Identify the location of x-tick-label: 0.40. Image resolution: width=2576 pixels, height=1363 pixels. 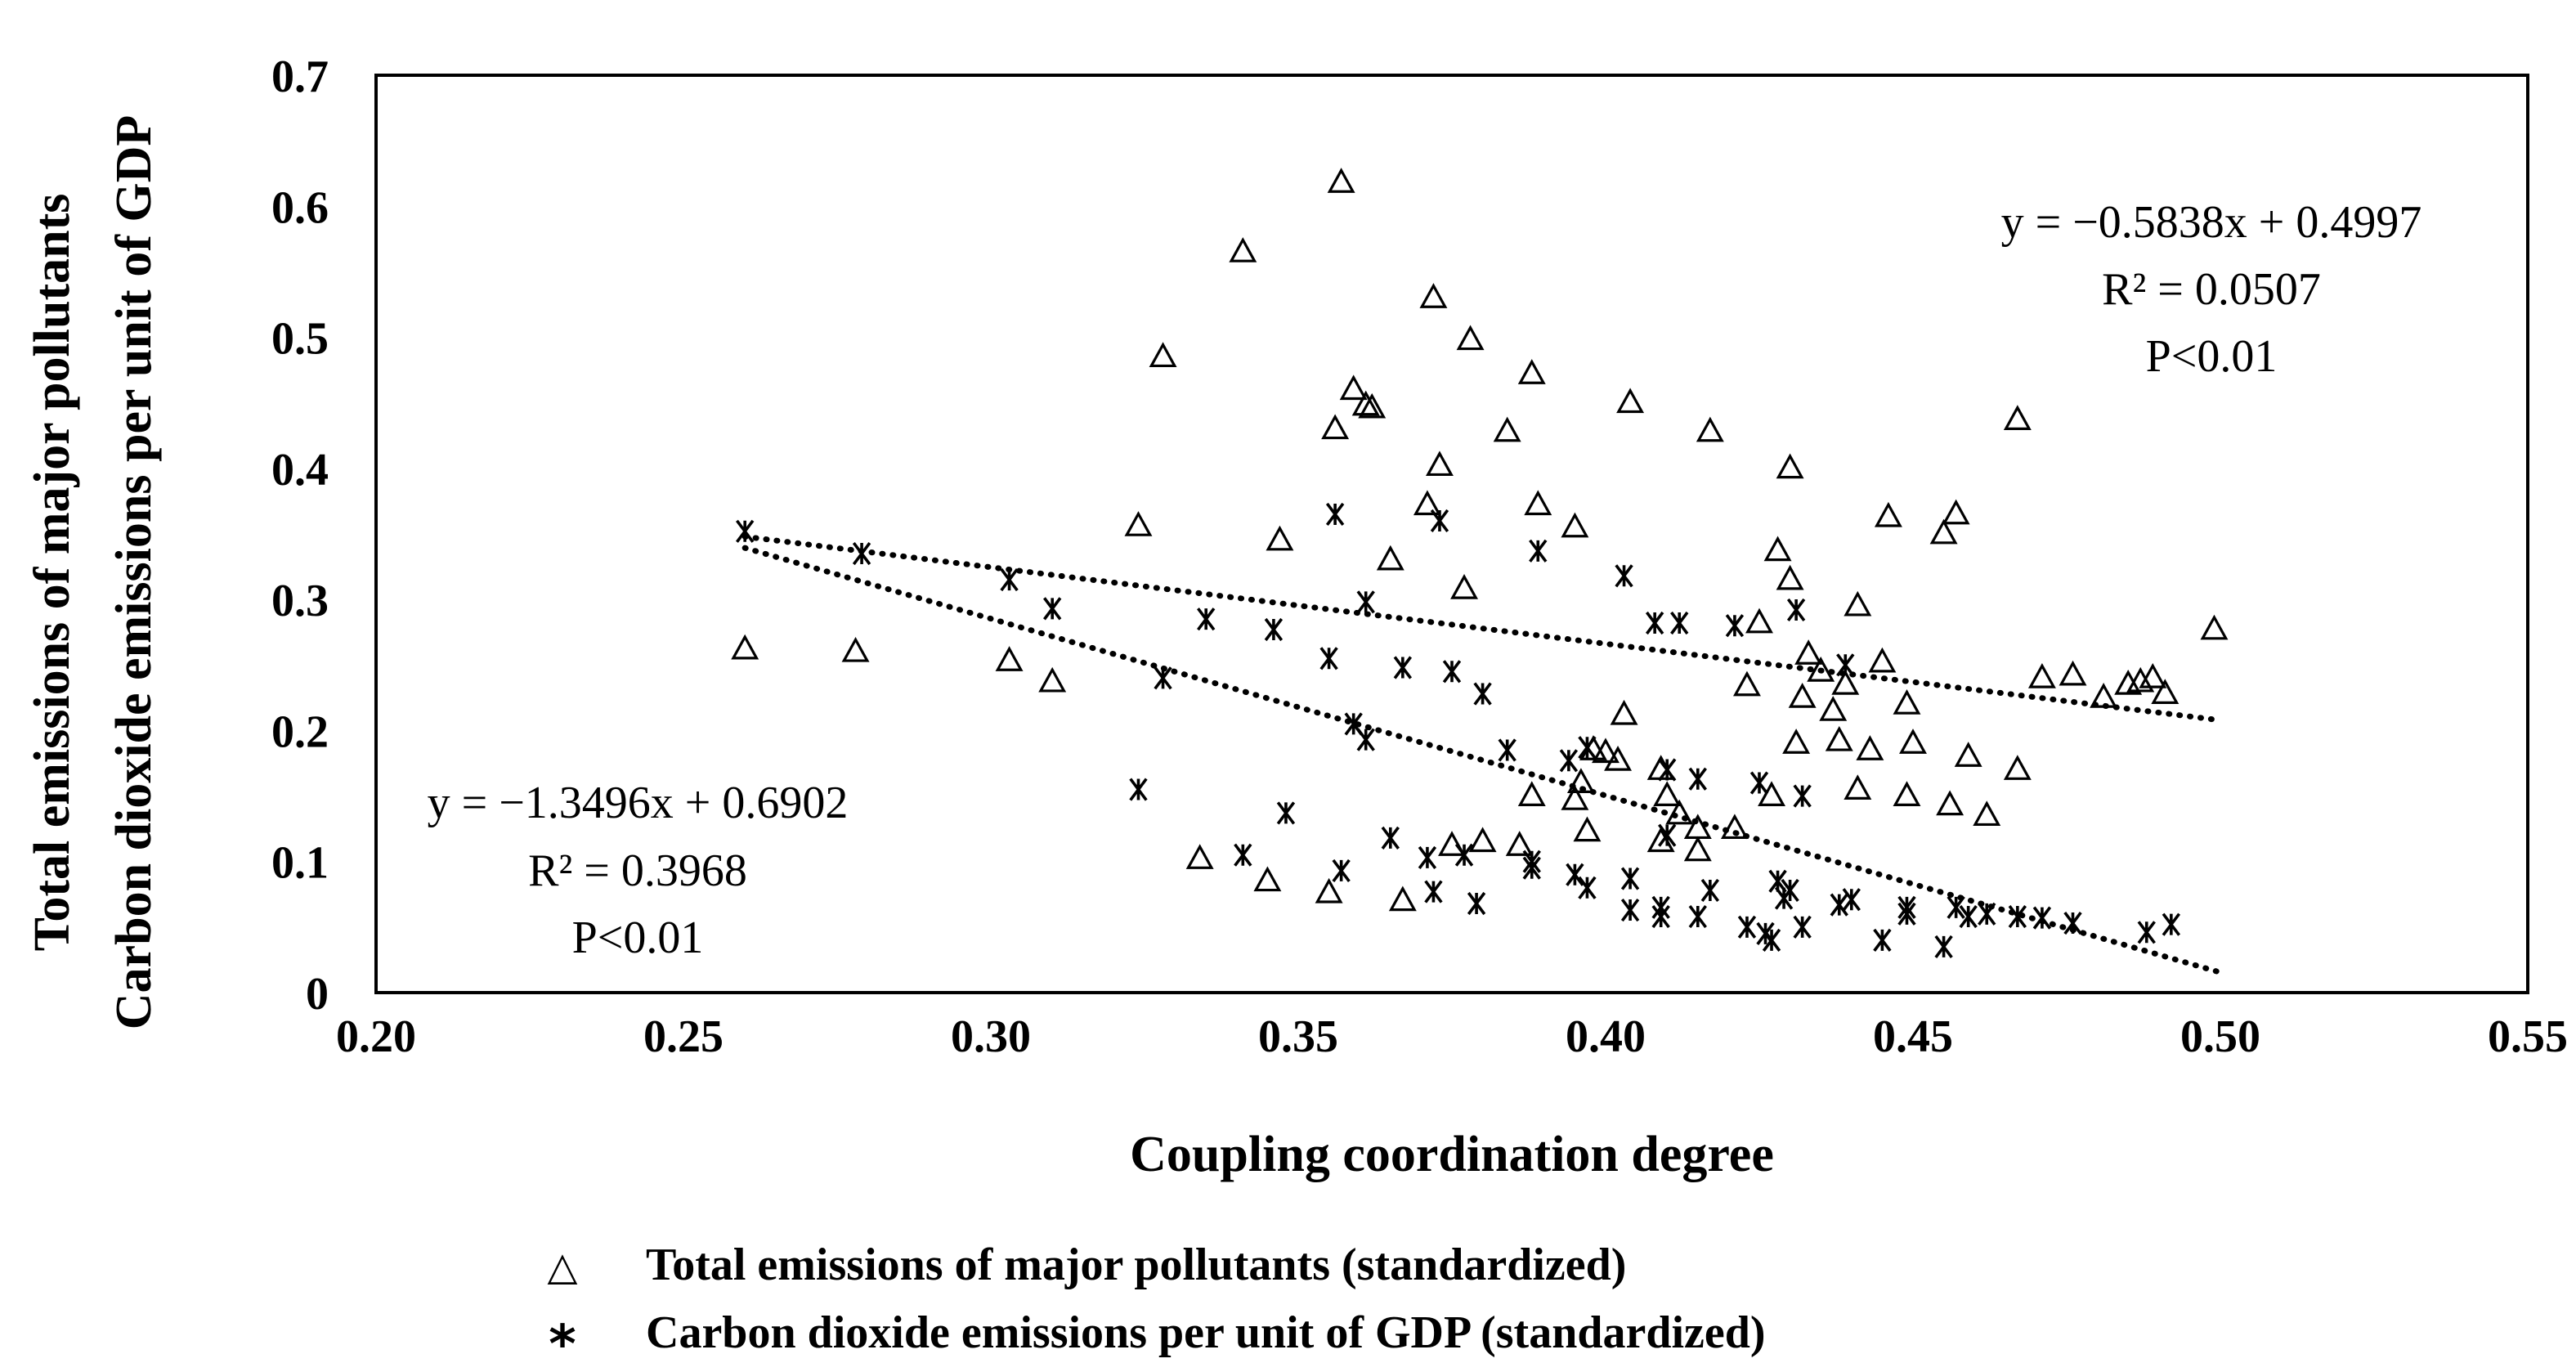
(1606, 1036).